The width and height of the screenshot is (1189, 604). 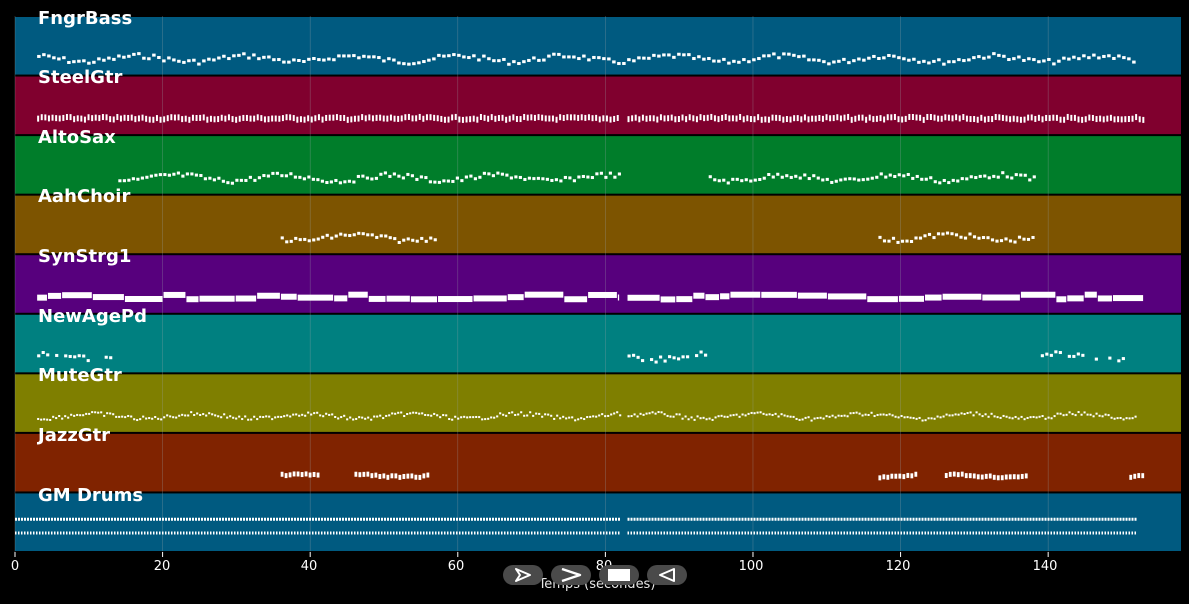 What do you see at coordinates (80, 77) in the screenshot?
I see `track-label-steelgtr: SteelGtr` at bounding box center [80, 77].